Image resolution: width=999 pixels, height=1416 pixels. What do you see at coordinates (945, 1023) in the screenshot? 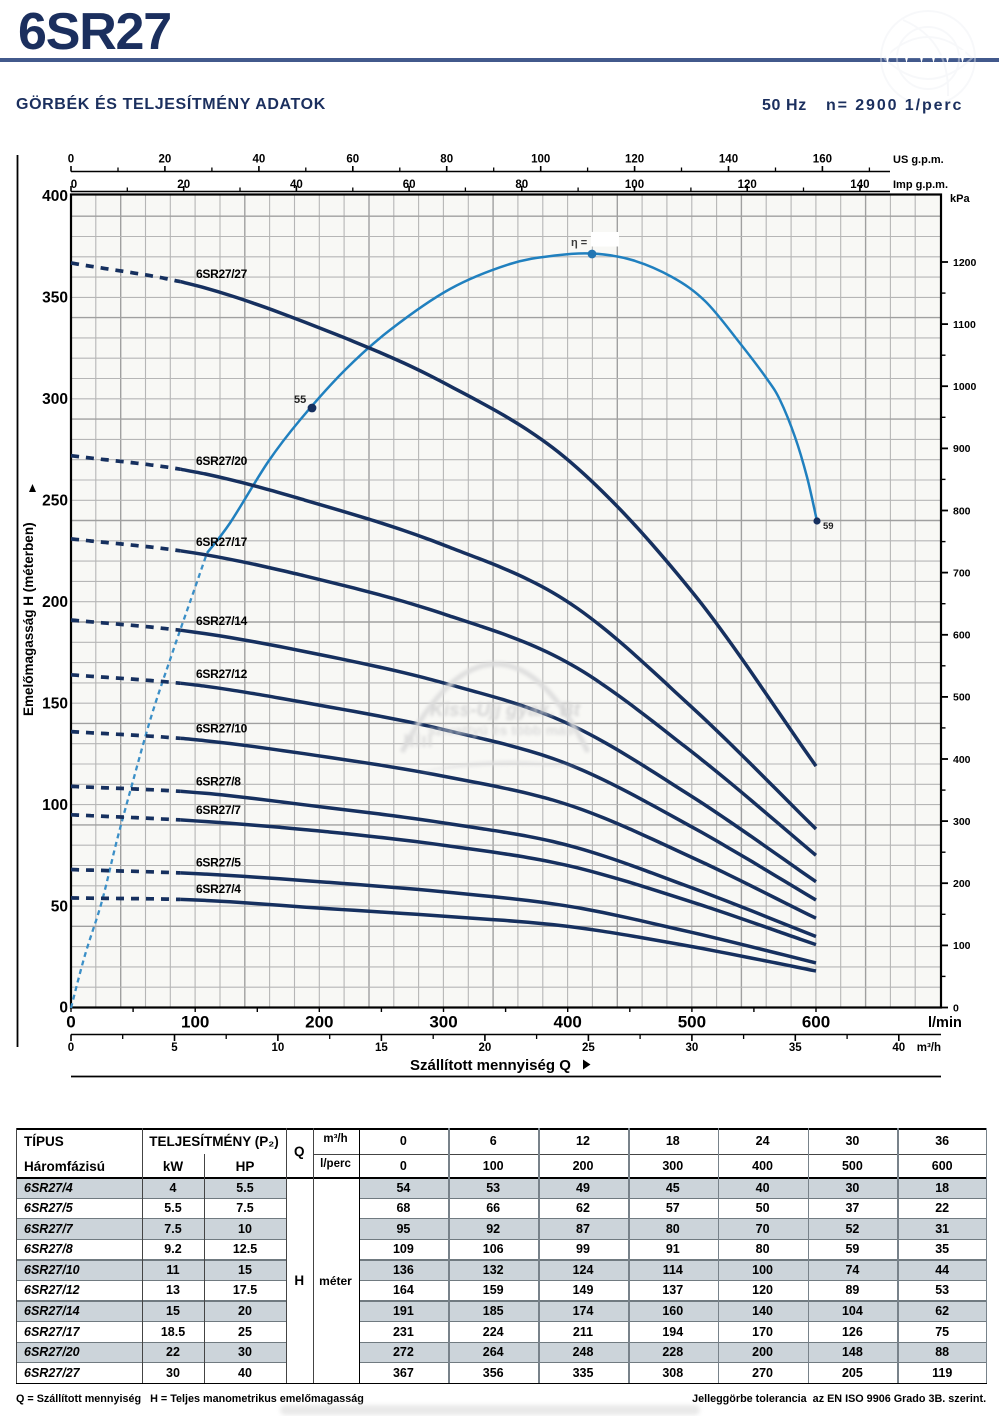
I see `svg-text: l/min` at bounding box center [945, 1023].